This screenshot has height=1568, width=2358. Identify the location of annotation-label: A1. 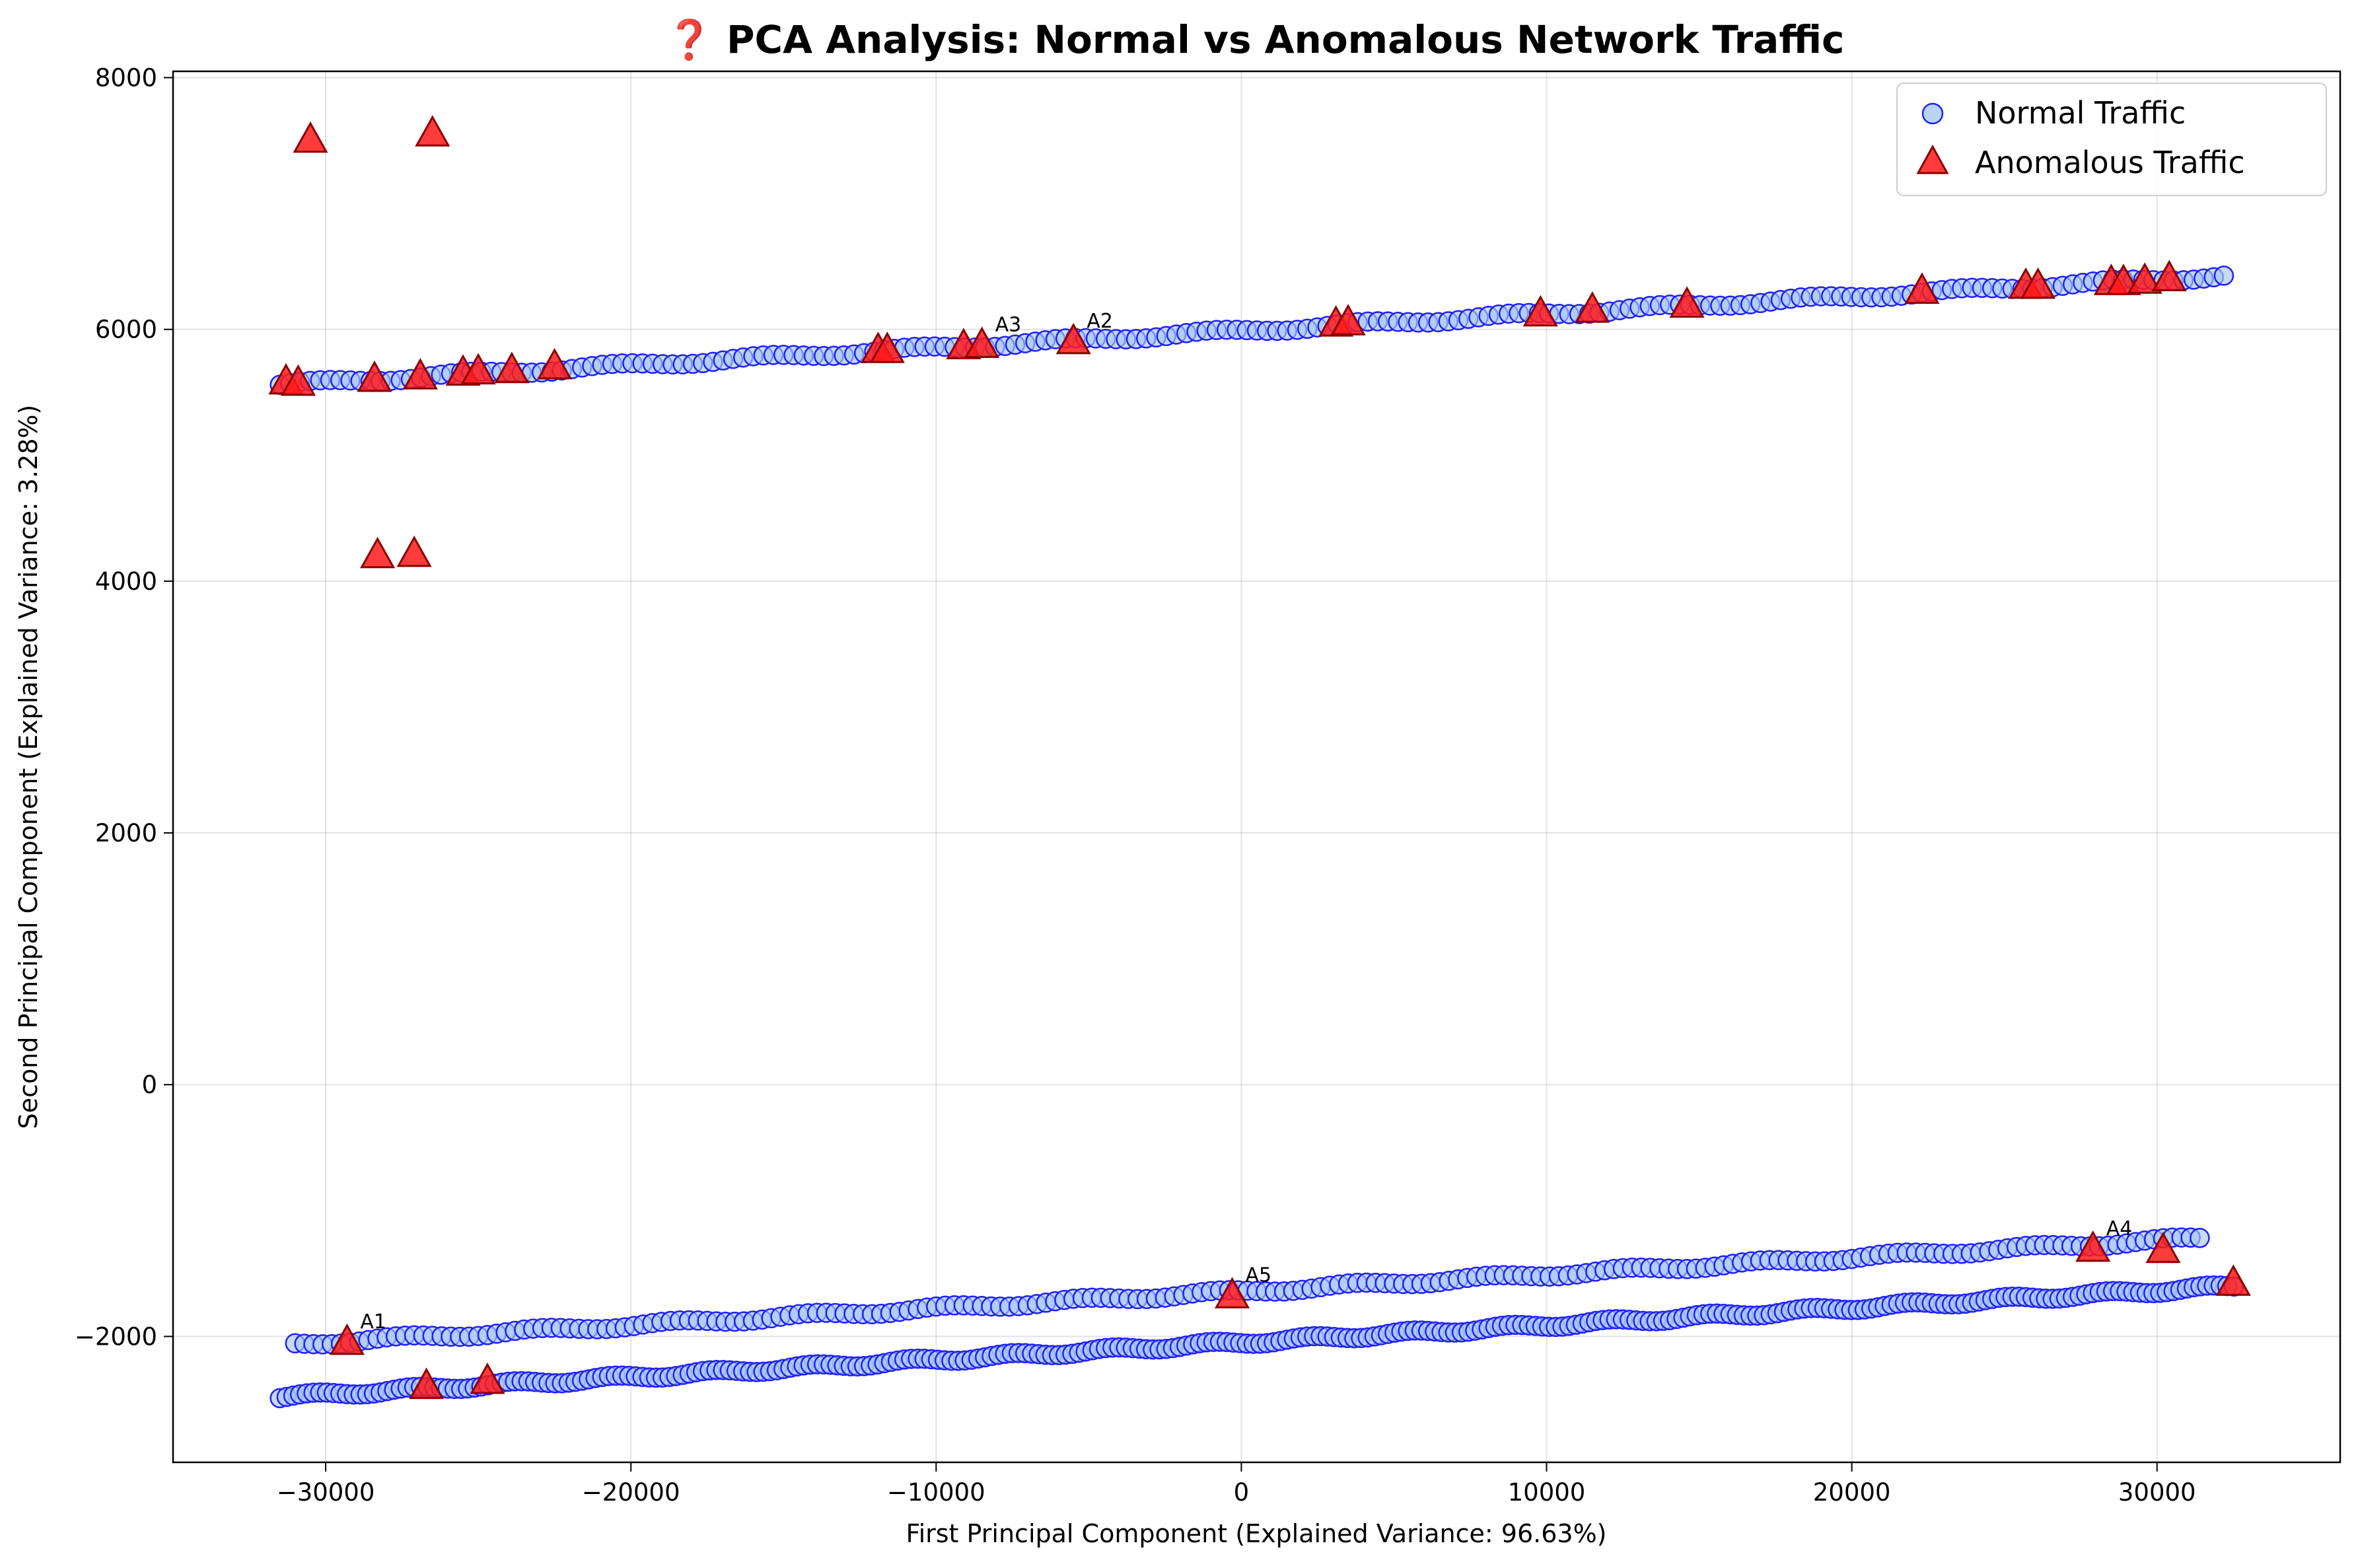
(373, 1322).